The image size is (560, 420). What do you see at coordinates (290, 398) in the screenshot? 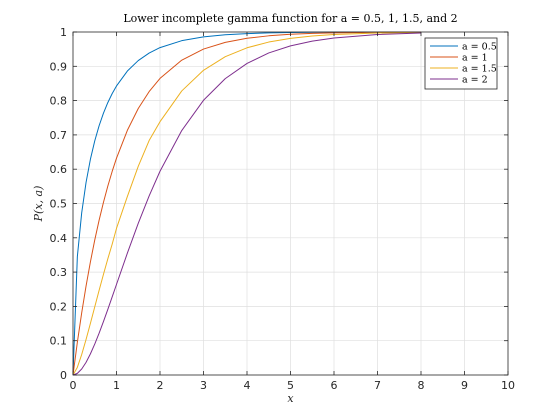
I see `x-axis-label: x` at bounding box center [290, 398].